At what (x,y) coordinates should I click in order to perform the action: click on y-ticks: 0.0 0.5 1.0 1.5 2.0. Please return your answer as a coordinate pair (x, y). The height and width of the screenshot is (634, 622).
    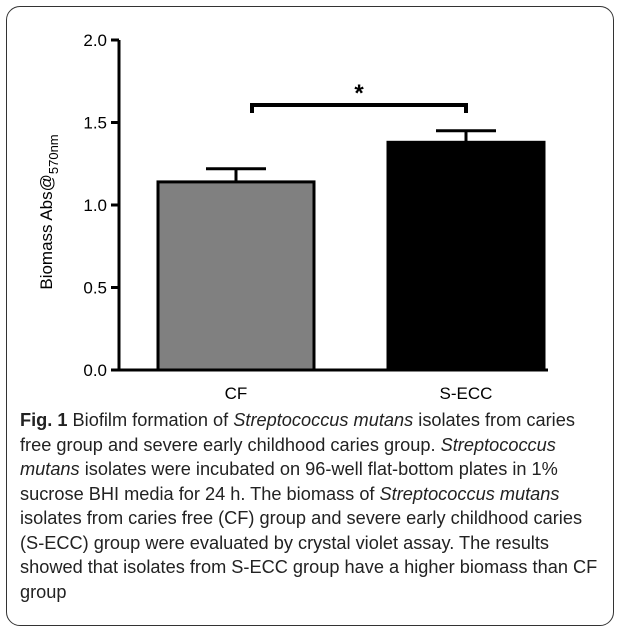
    Looking at the image, I should click on (101, 205).